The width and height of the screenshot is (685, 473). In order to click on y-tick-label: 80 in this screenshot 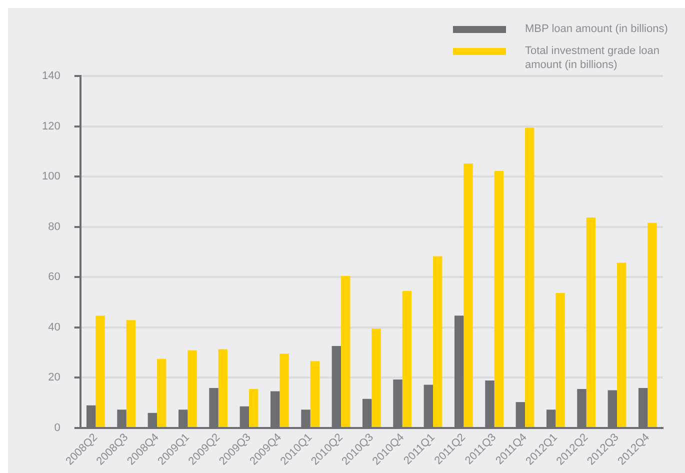, I will do `click(54, 226)`.